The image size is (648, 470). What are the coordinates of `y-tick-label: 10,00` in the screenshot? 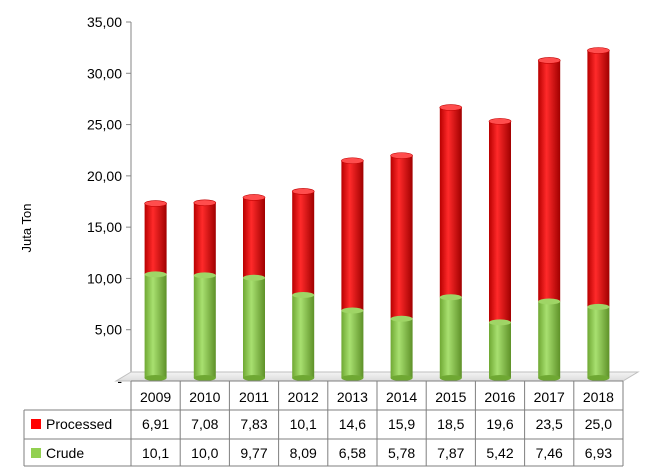 It's located at (104, 278).